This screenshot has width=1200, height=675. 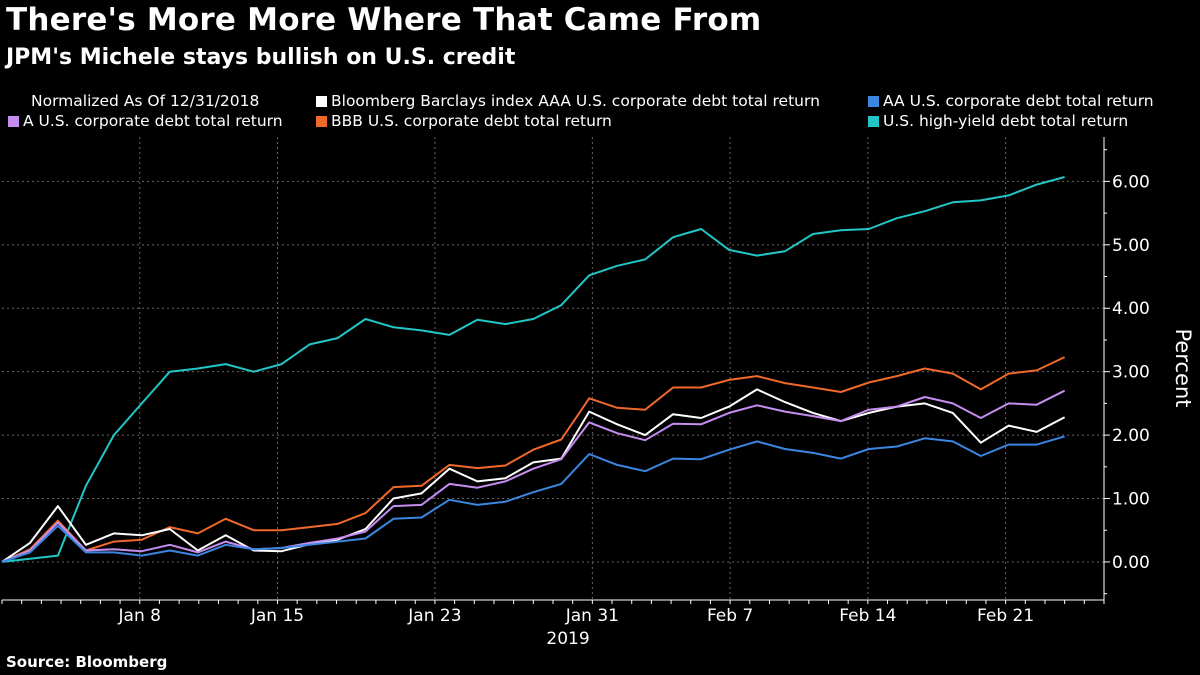 I want to click on y-tick-label: 1.00, so click(x=1131, y=500).